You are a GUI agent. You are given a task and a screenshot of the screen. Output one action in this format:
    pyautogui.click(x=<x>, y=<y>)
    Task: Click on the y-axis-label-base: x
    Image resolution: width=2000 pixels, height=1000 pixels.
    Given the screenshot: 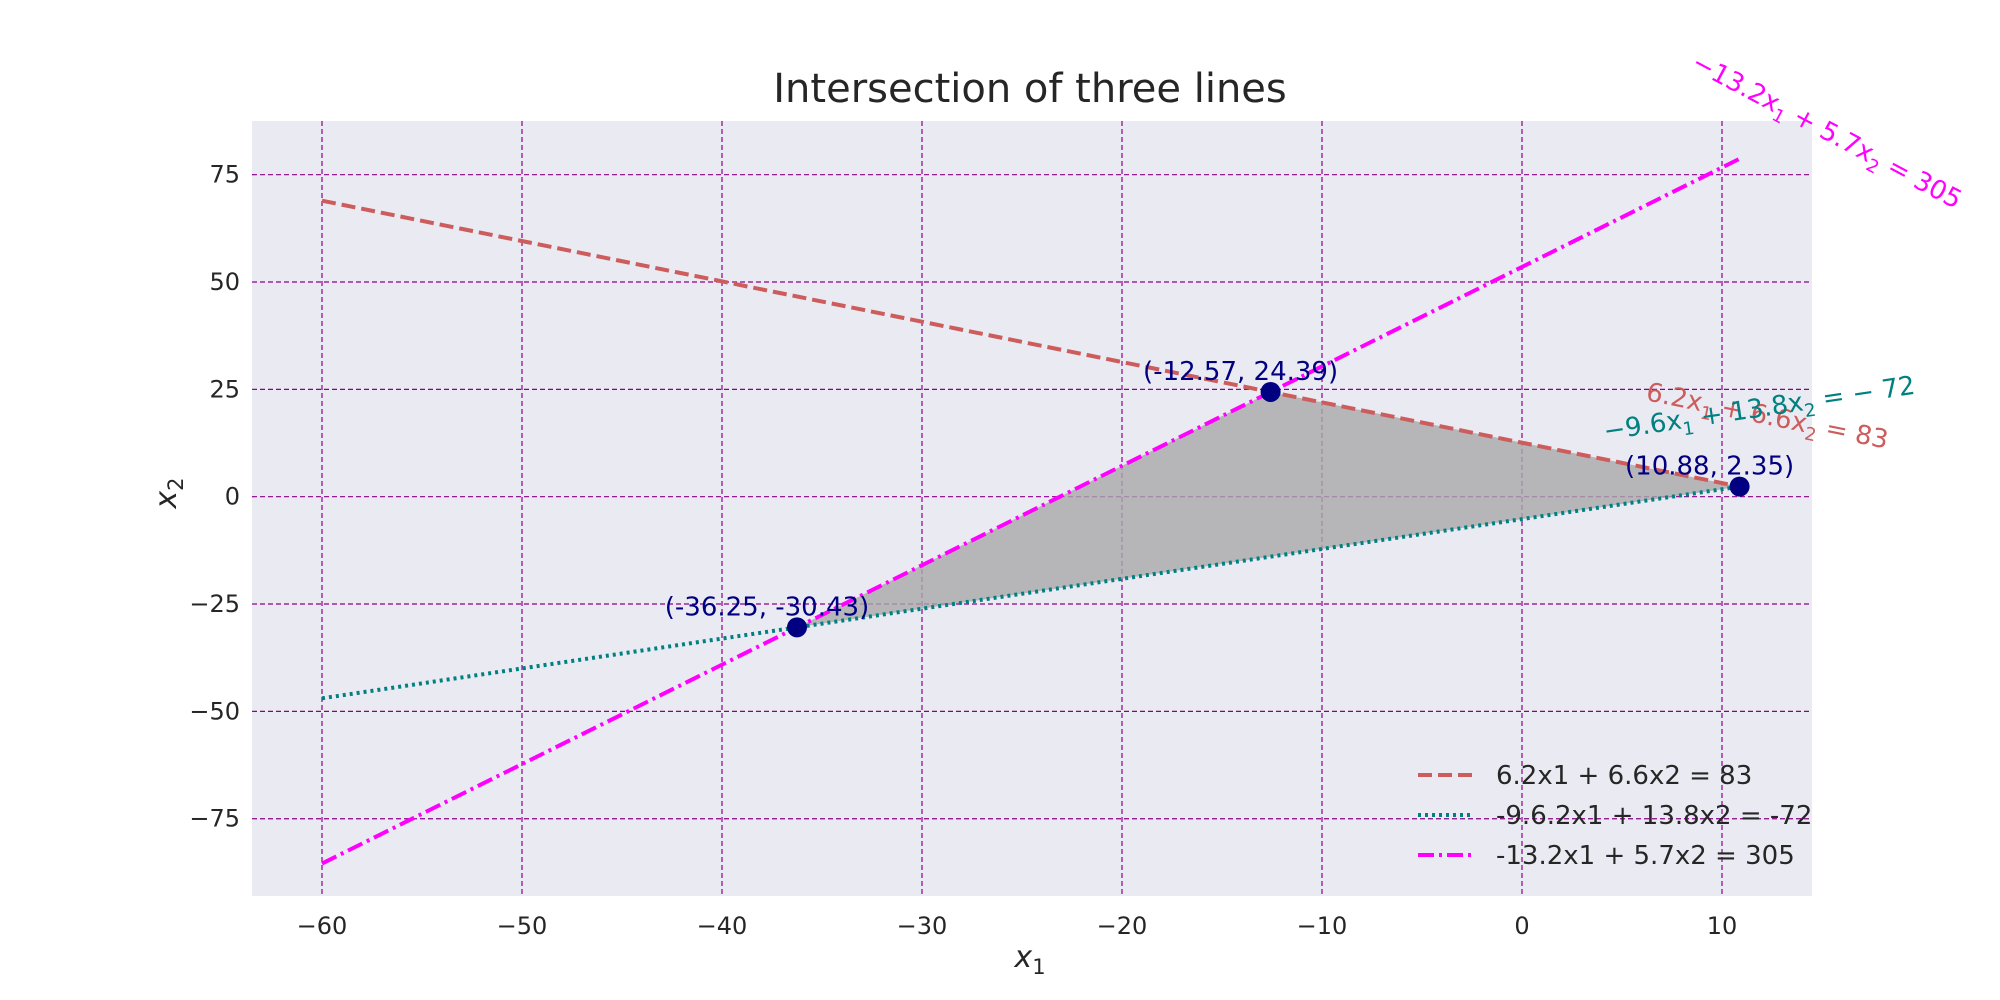 What is the action you would take?
    pyautogui.click(x=166, y=500)
    